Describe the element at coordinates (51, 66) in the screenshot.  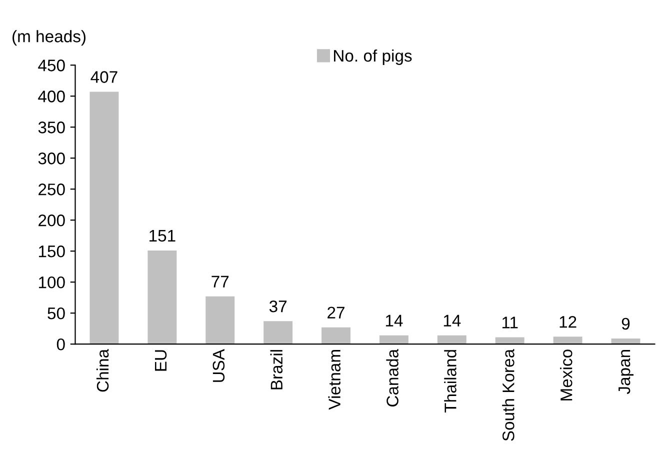
I see `y-tick-label: 450` at that location.